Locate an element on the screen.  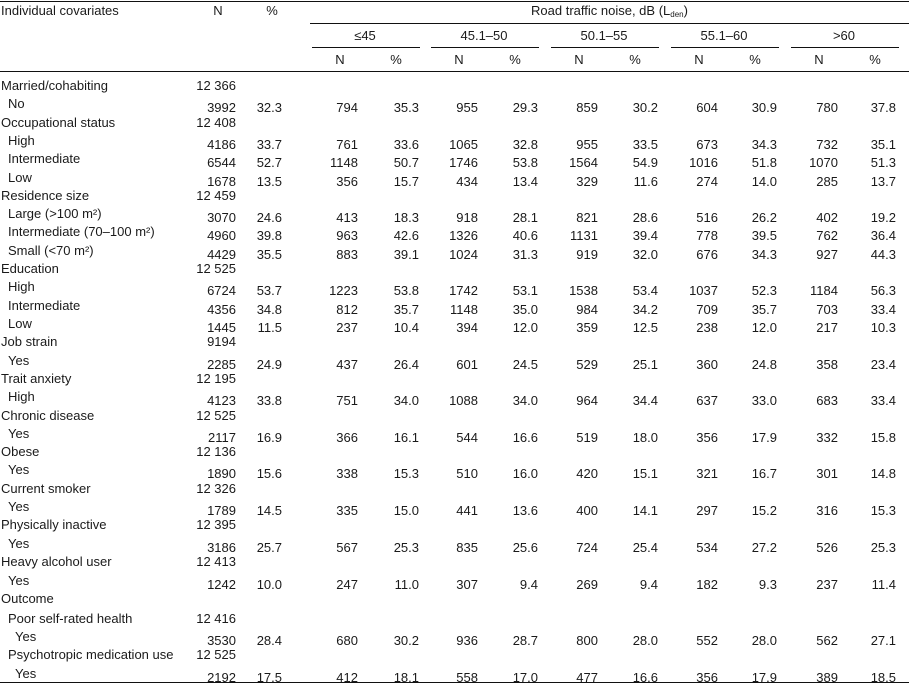
band-pct-cell: 16.1 is located at coordinates (406, 437).